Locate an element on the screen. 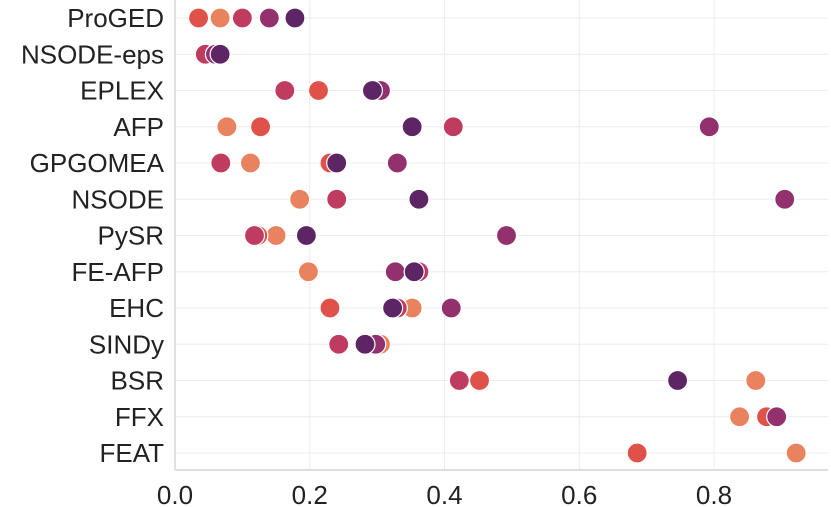 The height and width of the screenshot is (507, 831). y-tick-label: EPLEX is located at coordinates (122, 91).